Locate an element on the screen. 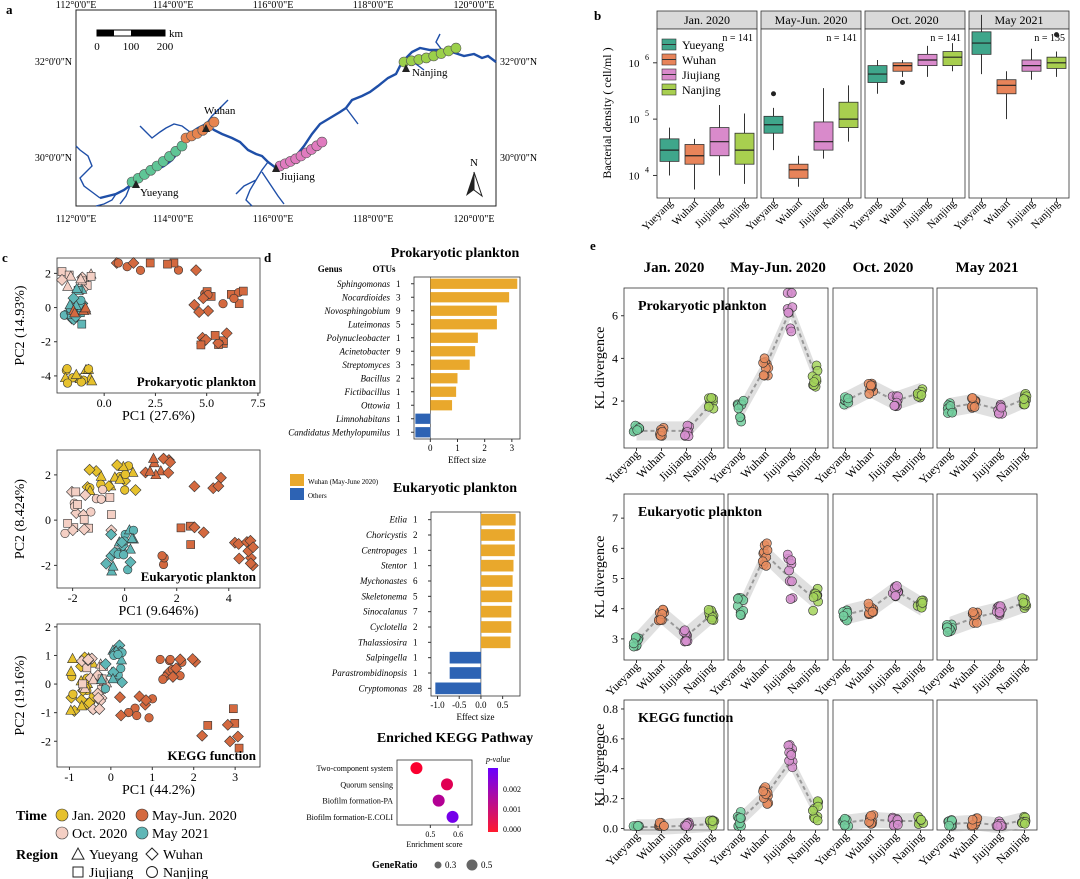 Image resolution: width=1080 pixels, height=879 pixels. e-column-title: May-Jun. 2020 is located at coordinates (778, 268).